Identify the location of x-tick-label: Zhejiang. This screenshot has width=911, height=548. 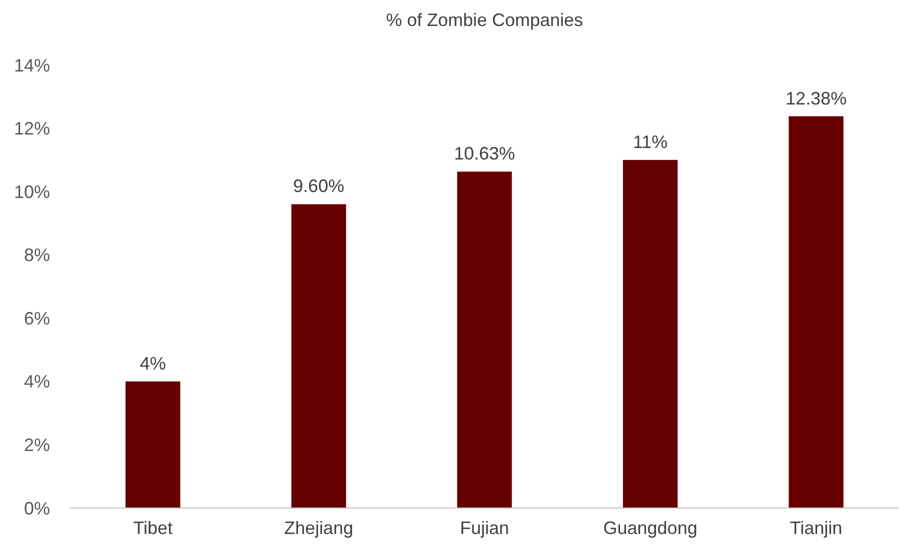
(319, 528).